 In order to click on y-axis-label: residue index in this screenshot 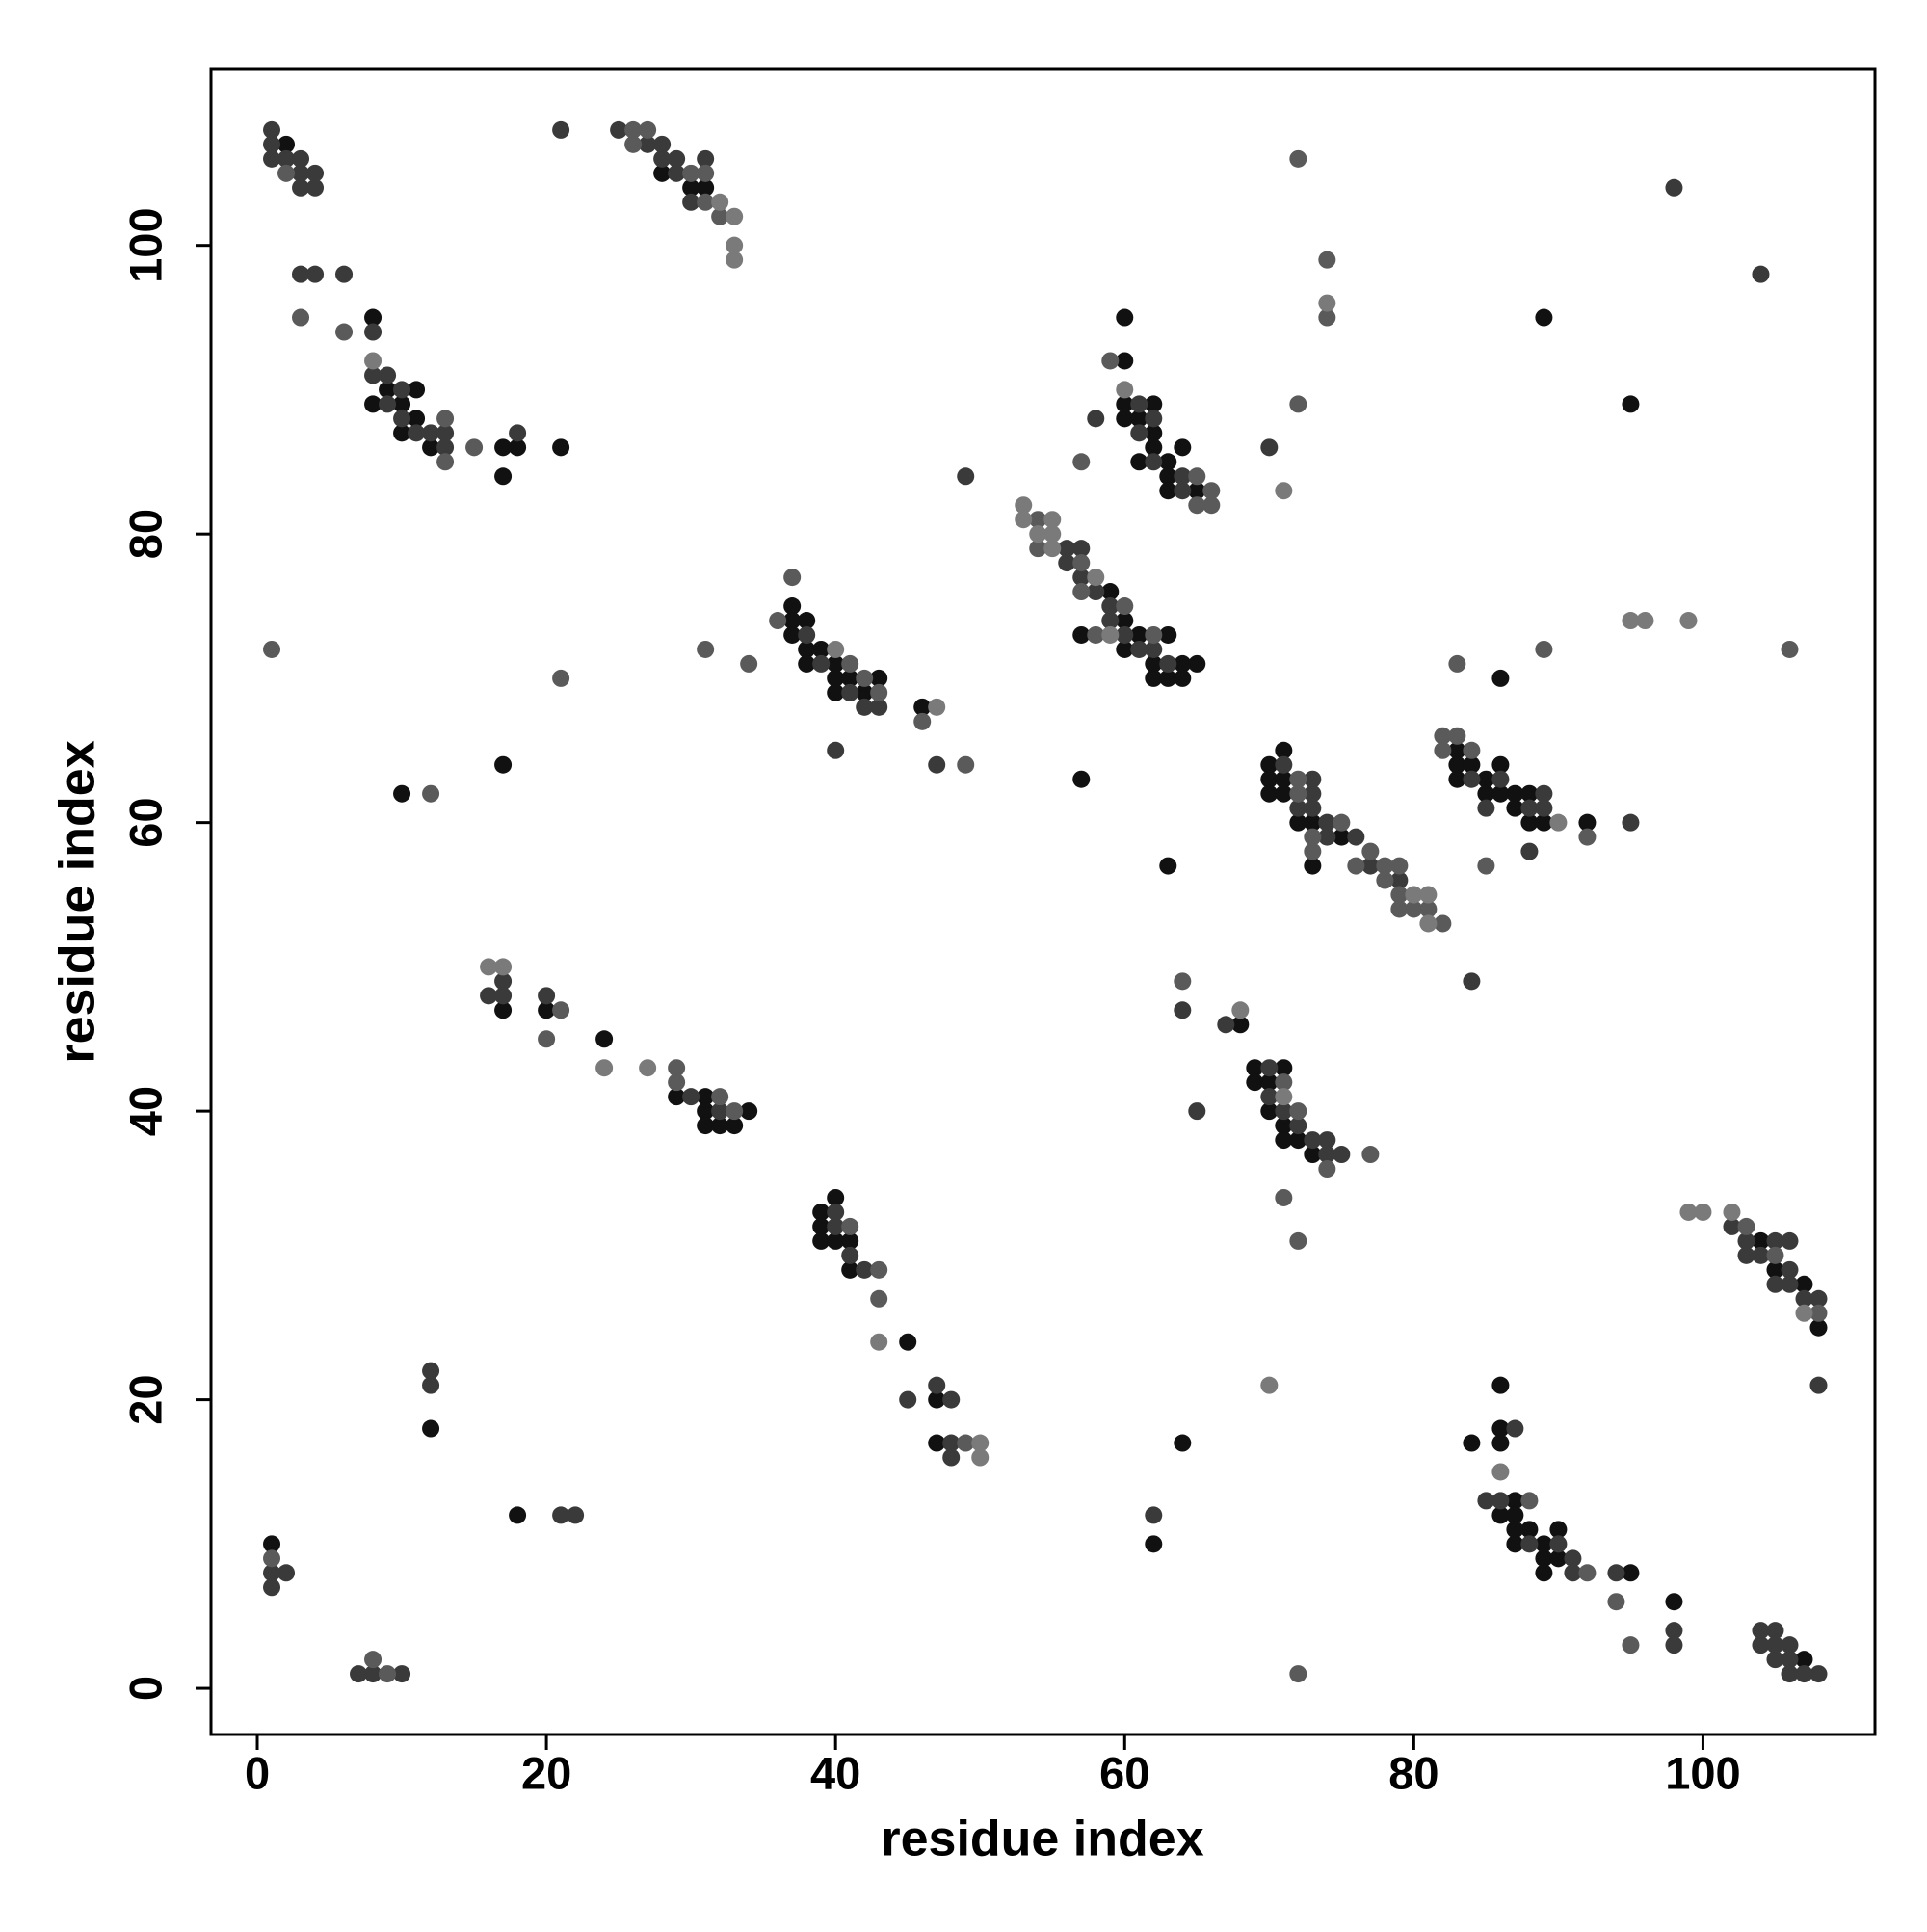, I will do `click(78, 901)`.